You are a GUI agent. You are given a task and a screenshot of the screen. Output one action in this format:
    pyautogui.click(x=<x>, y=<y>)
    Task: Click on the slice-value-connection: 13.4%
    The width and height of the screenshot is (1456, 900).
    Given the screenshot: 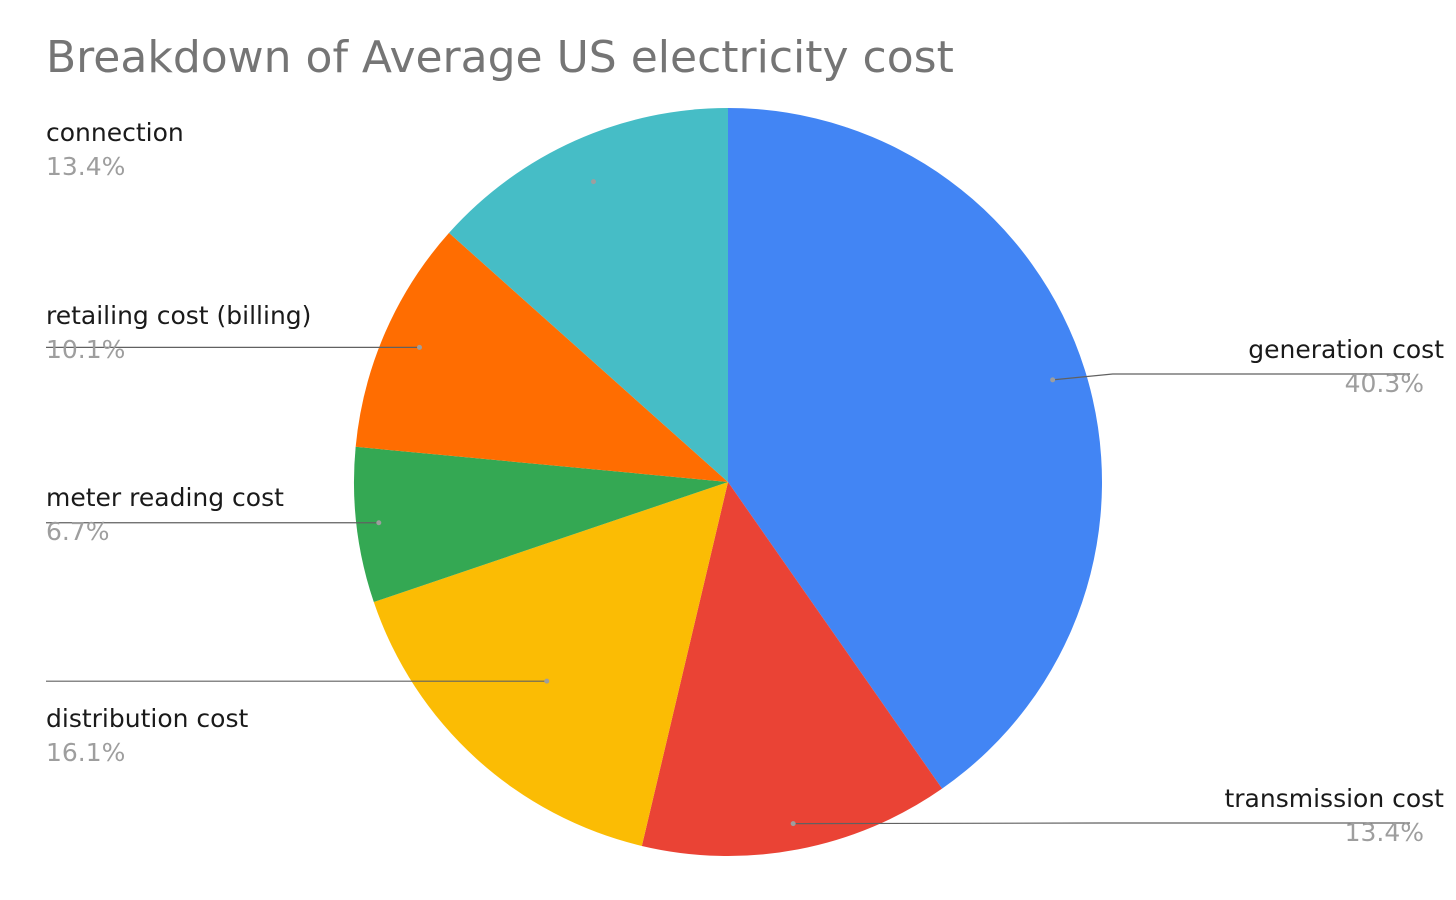 What is the action you would take?
    pyautogui.click(x=85, y=166)
    